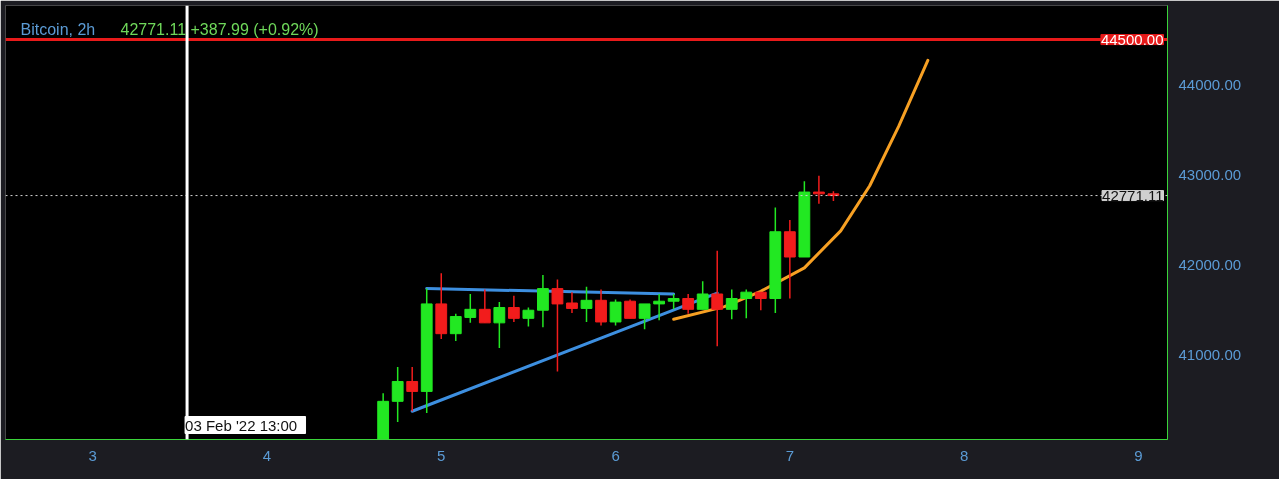 This screenshot has height=479, width=1279. What do you see at coordinates (441, 455) in the screenshot?
I see `x-tick-label: 5` at bounding box center [441, 455].